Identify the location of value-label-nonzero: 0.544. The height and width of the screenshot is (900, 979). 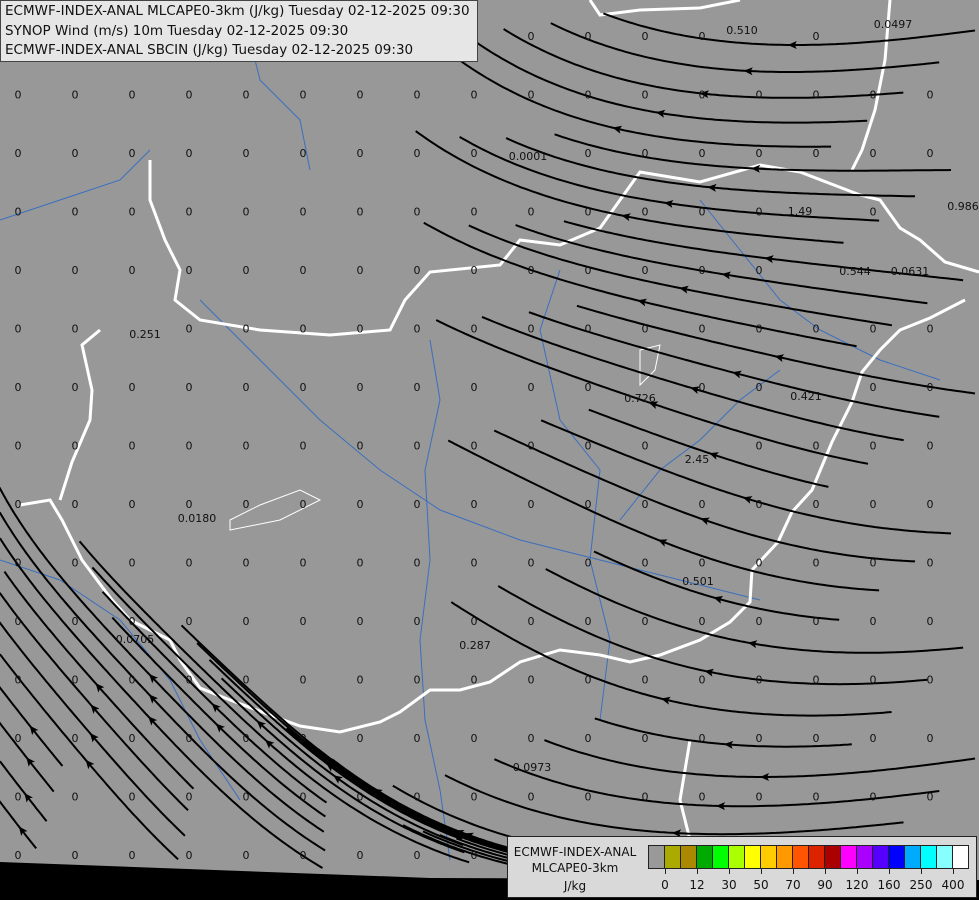
(855, 271).